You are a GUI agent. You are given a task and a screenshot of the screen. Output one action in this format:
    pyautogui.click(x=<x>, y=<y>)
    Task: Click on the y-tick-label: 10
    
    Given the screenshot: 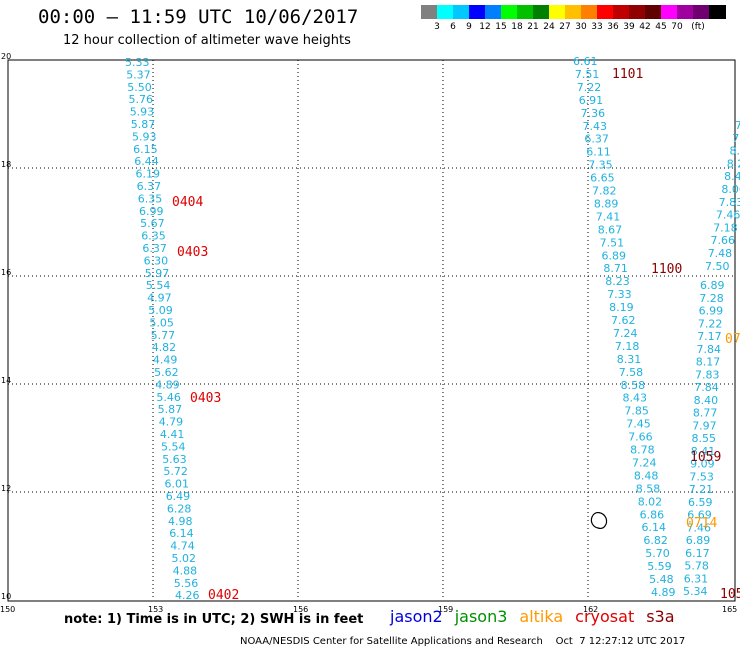 What is the action you would take?
    pyautogui.click(x=6, y=596)
    